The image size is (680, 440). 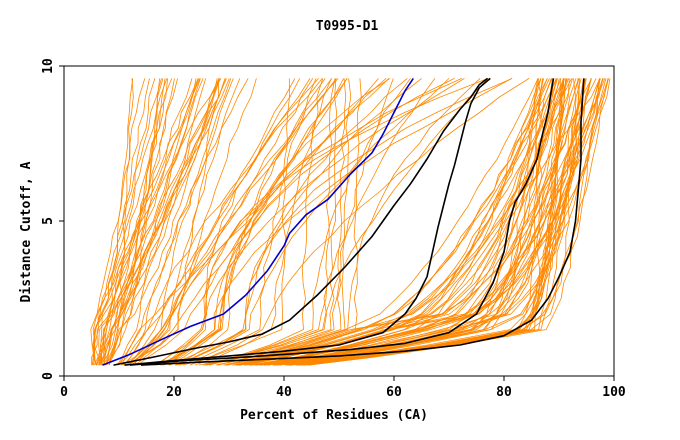 What do you see at coordinates (343, 388) in the screenshot?
I see `x-axis-ticks: 0 20 40 60 80 100` at bounding box center [343, 388].